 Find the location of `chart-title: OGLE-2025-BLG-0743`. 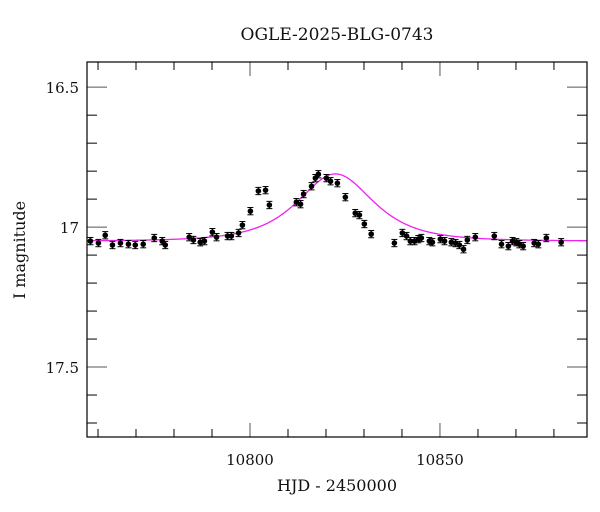

chart-title: OGLE-2025-BLG-0743 is located at coordinates (337, 35).